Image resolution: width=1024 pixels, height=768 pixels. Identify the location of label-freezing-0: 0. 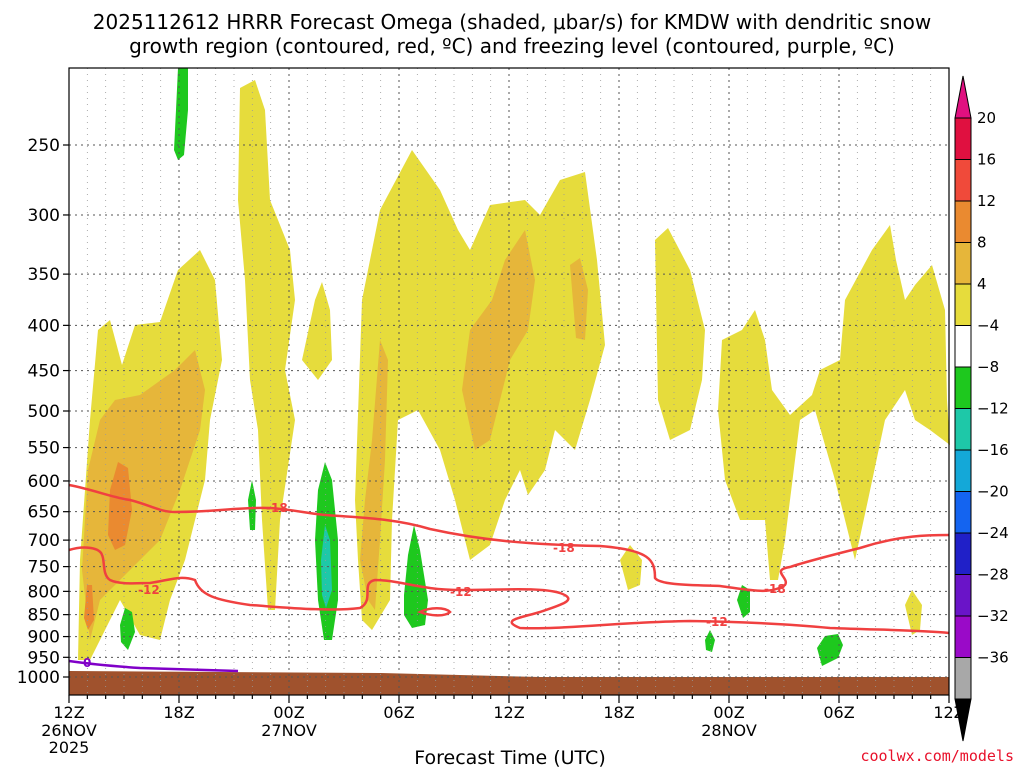
(87, 663).